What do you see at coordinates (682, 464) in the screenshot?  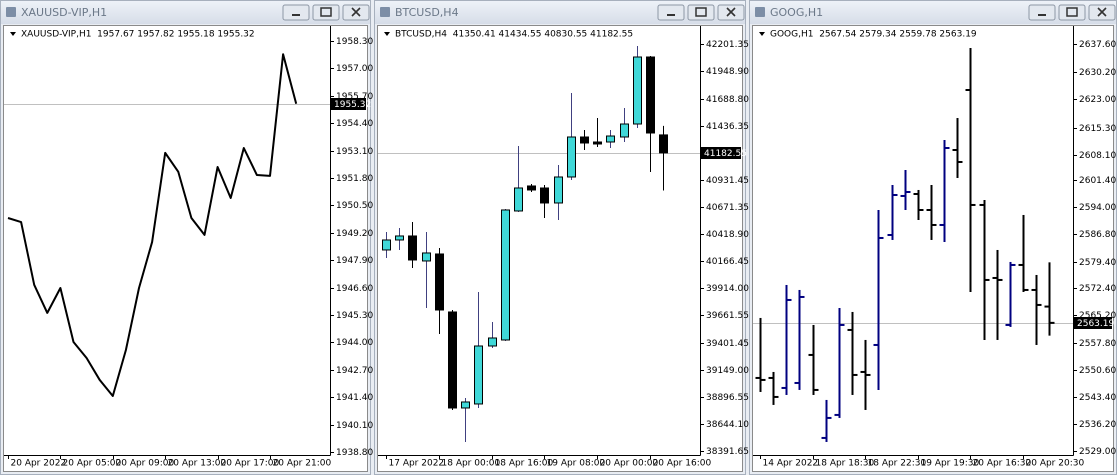 I see `x-tick-label: 20 Apr 16:00` at bounding box center [682, 464].